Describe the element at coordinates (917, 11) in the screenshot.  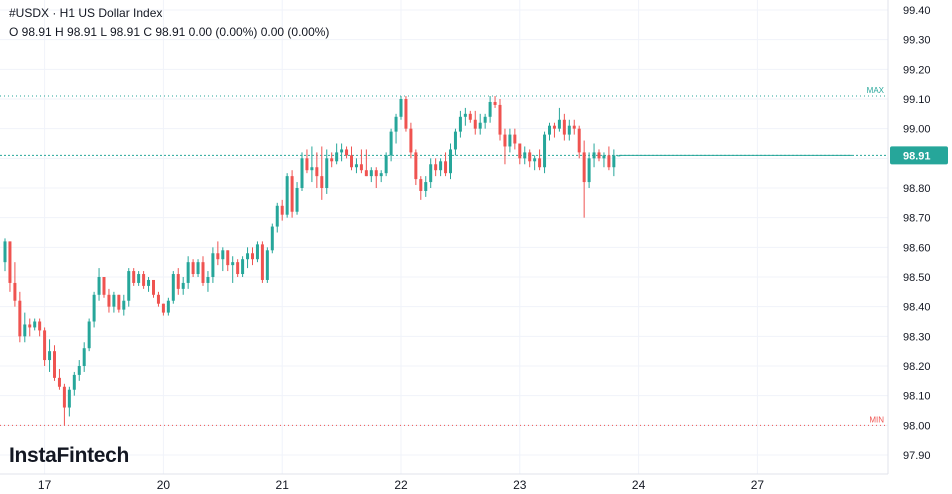
I see `price-tick-label: 99.40` at that location.